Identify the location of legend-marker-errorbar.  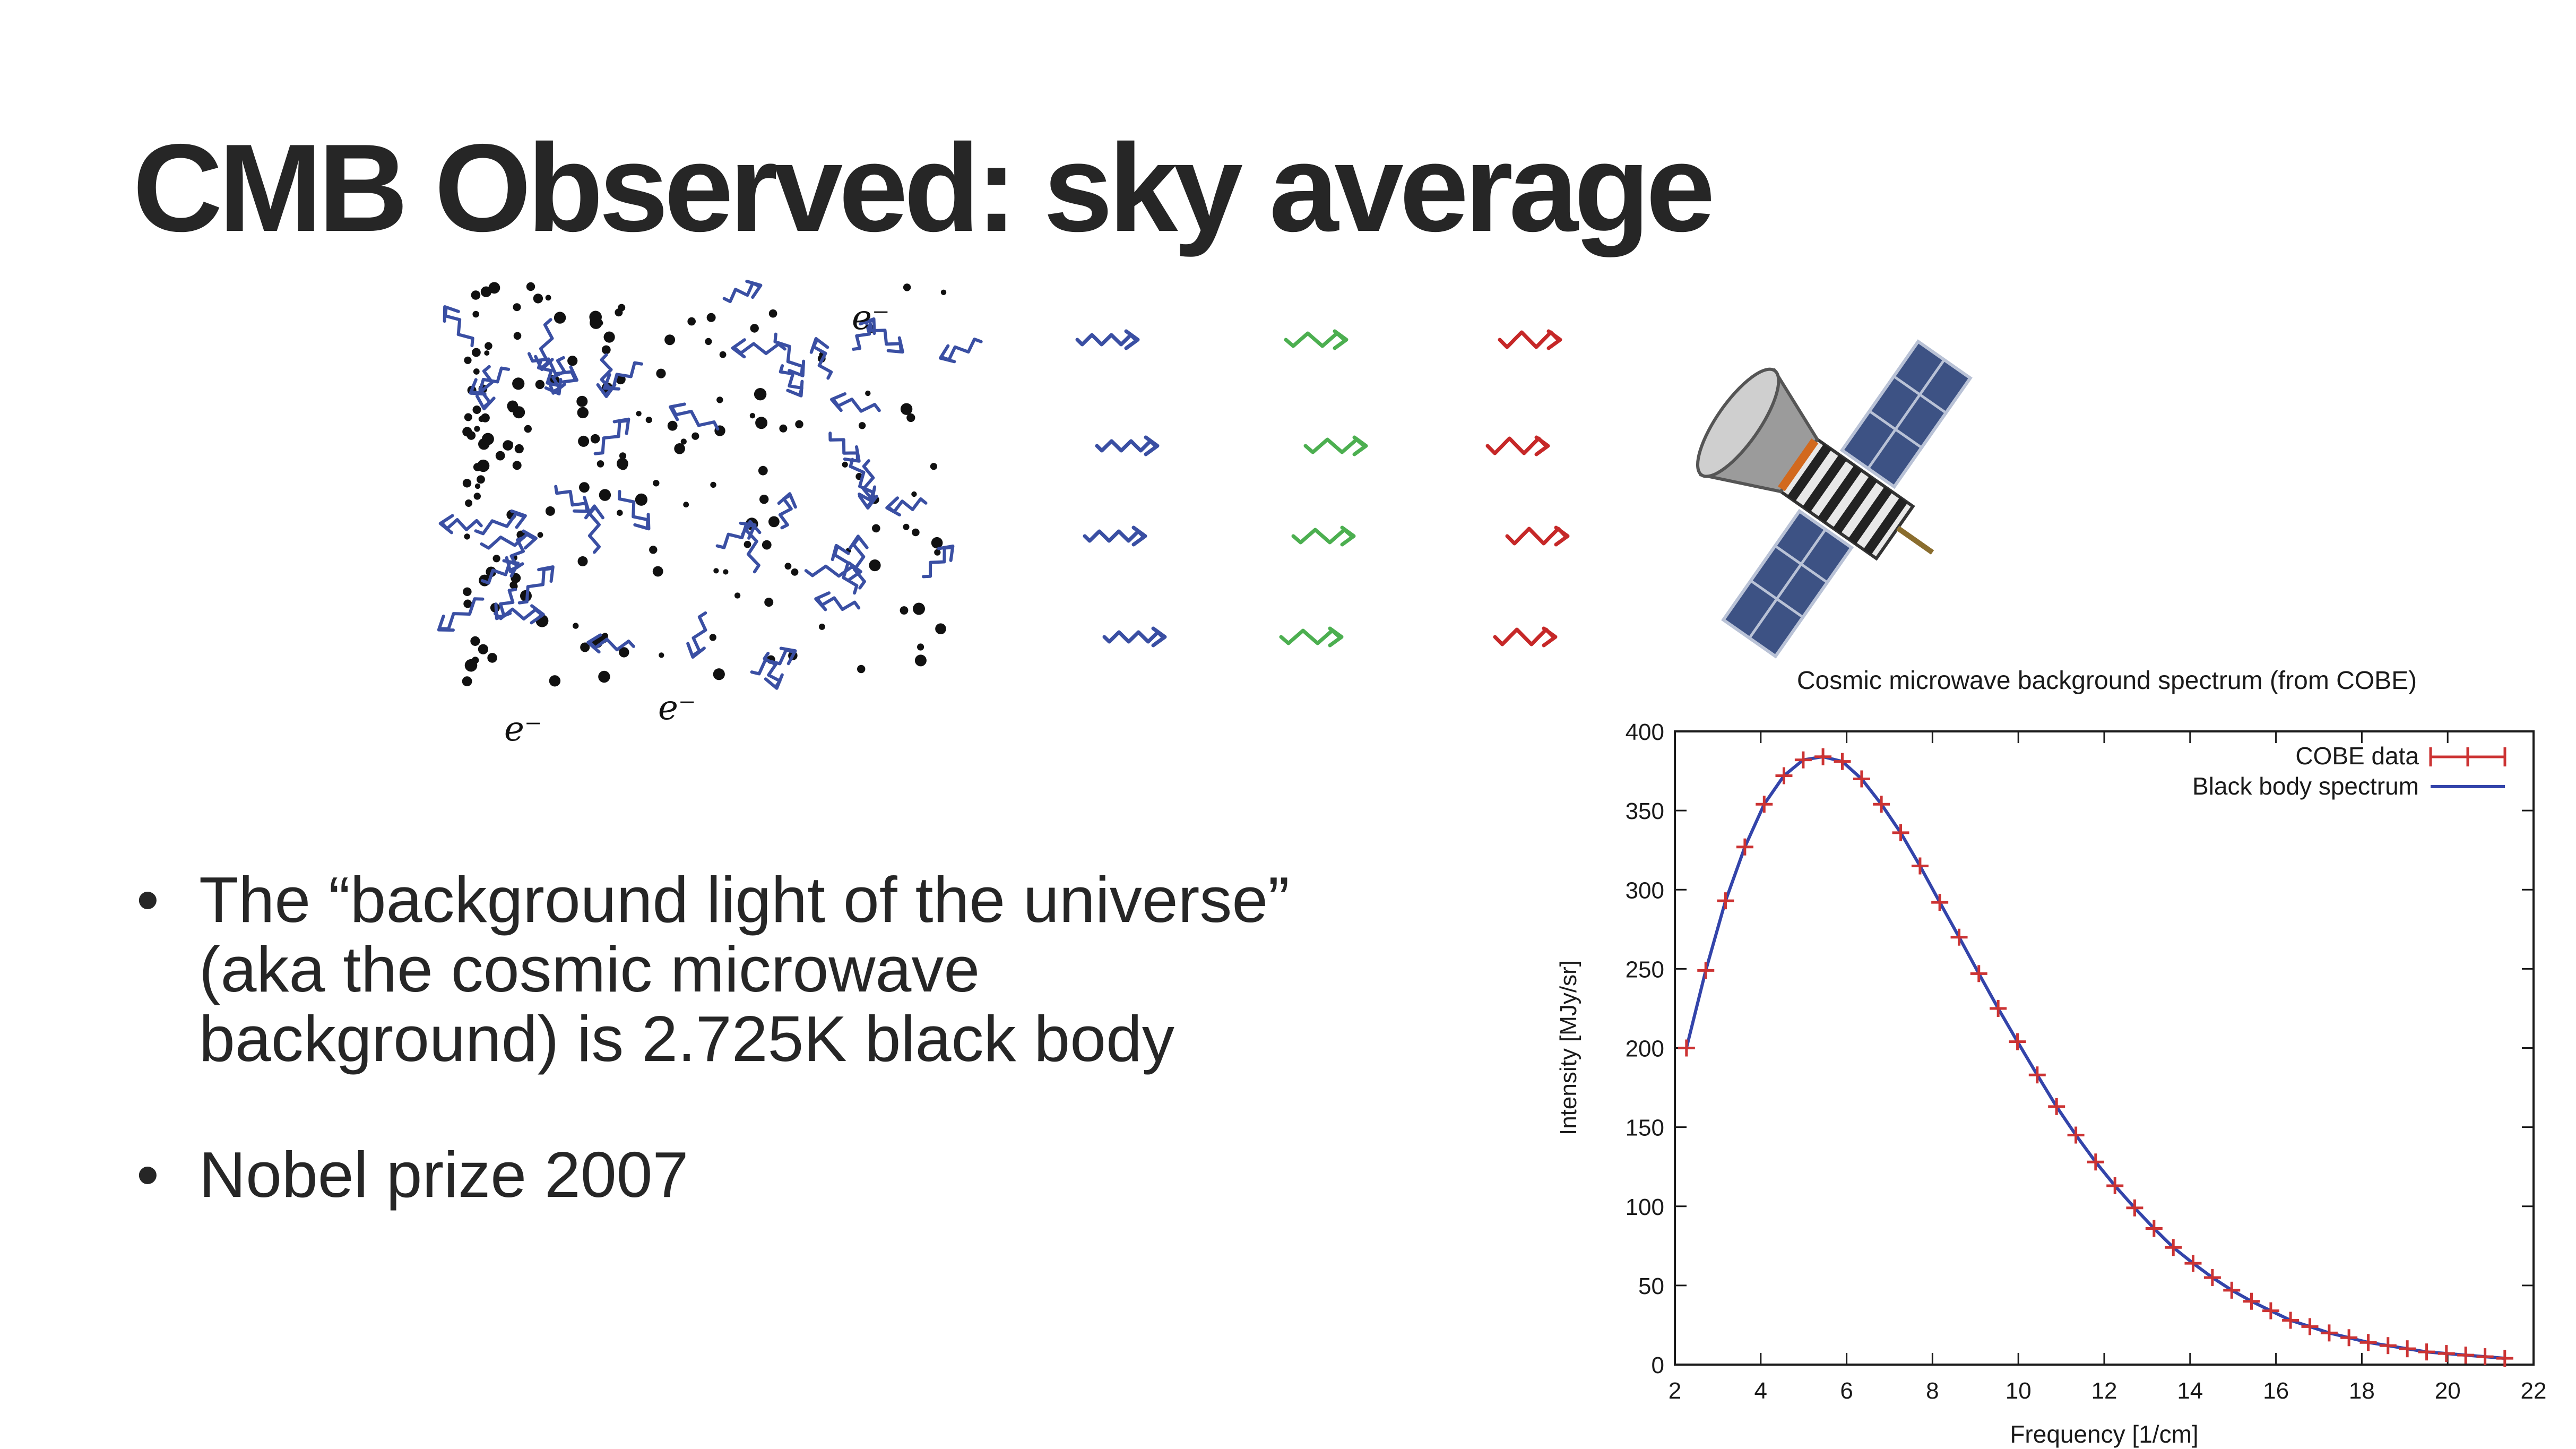
(2468, 756).